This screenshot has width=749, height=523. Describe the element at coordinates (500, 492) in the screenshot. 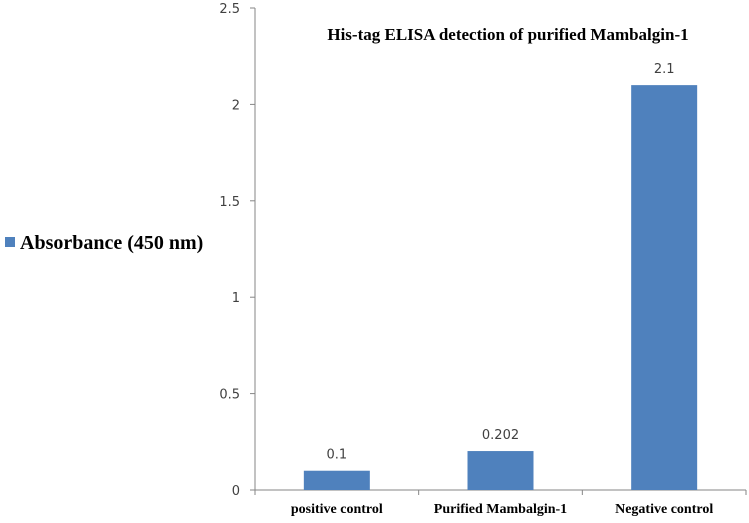

I see `x-tick-marks` at that location.